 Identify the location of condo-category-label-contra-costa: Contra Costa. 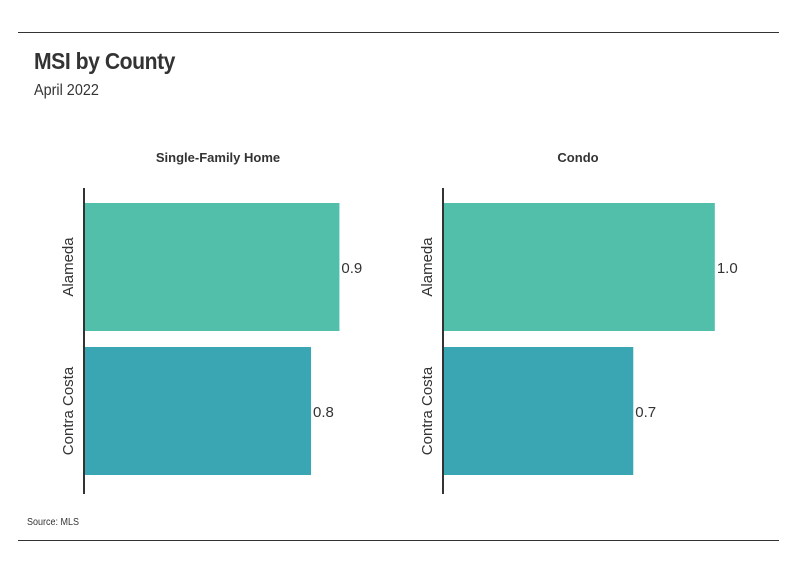
(427, 410).